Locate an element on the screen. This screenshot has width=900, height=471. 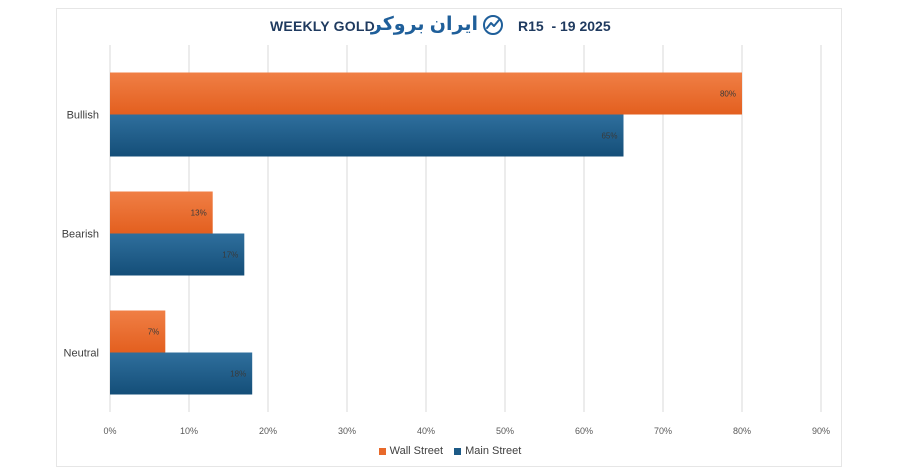
x-tick-label: 80% is located at coordinates (742, 431).